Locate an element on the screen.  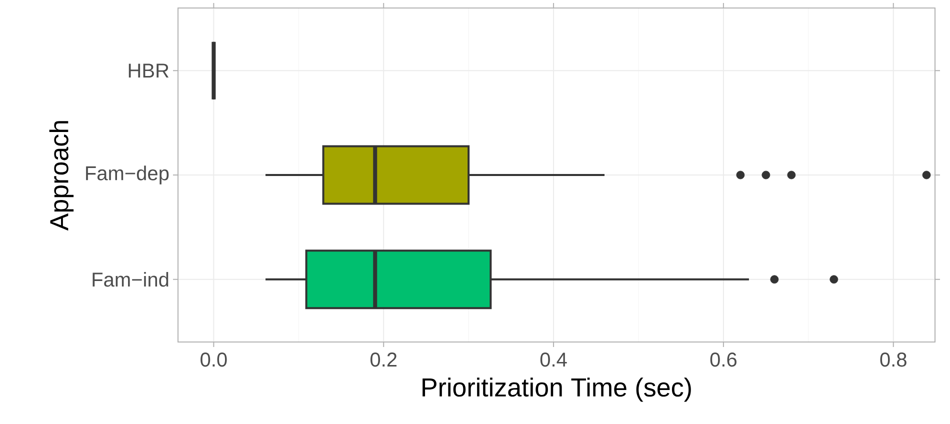
y-tick-label: HBR is located at coordinates (148, 71).